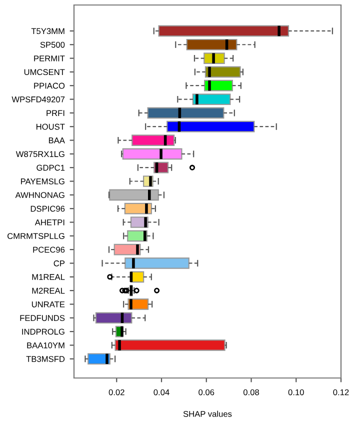 The height and width of the screenshot is (423, 353). Describe the element at coordinates (49, 59) in the screenshot. I see `y-tick-label: PERMIT` at that location.